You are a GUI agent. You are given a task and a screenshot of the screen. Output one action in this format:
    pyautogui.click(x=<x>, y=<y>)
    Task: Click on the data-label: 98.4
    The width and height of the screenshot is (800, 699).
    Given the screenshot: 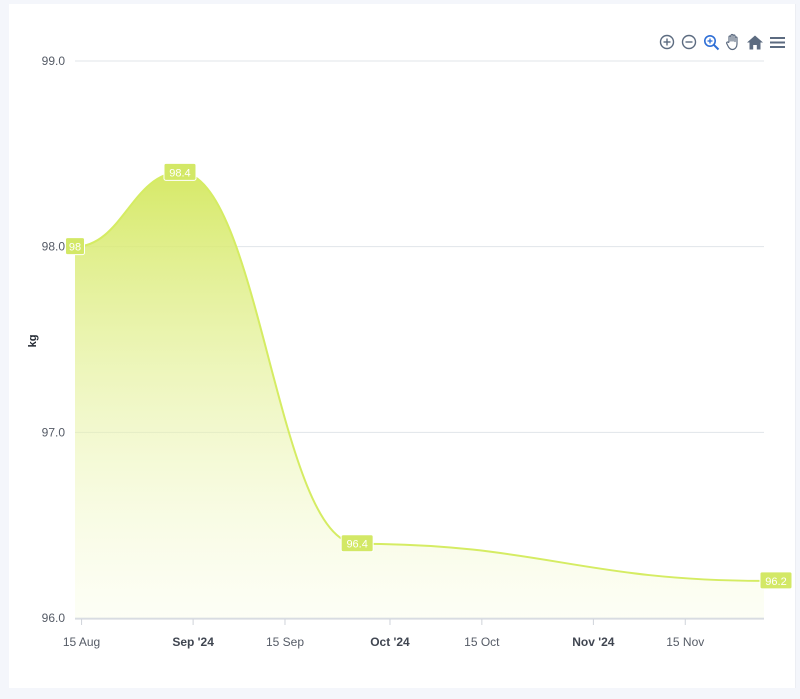 What is the action you would take?
    pyautogui.click(x=180, y=171)
    